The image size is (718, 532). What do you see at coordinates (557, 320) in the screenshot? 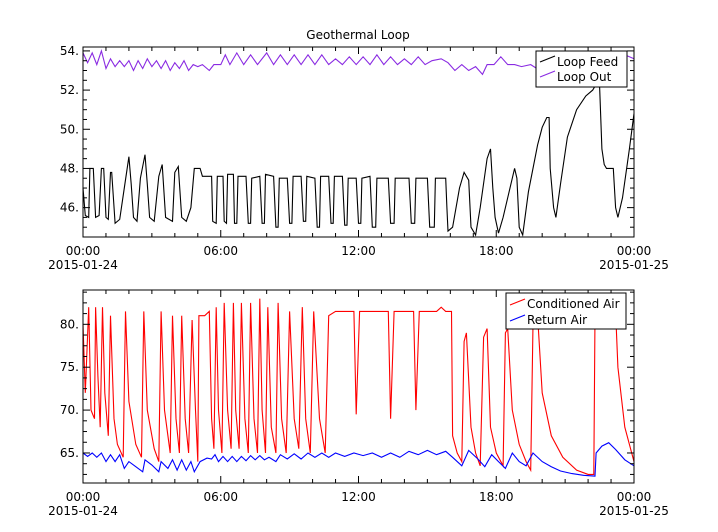
I see `legend-label-return-air: Return Air` at bounding box center [557, 320].